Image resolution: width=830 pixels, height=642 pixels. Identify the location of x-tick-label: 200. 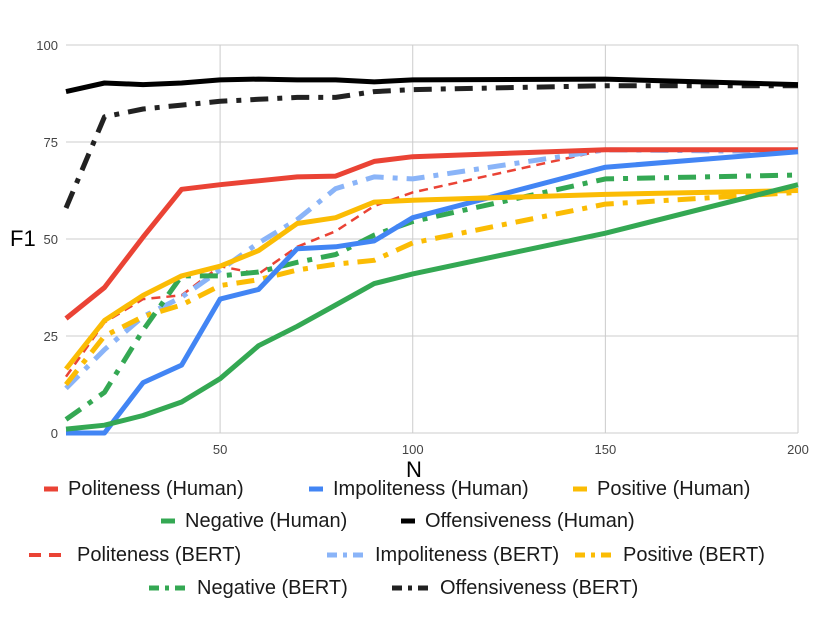
(798, 449).